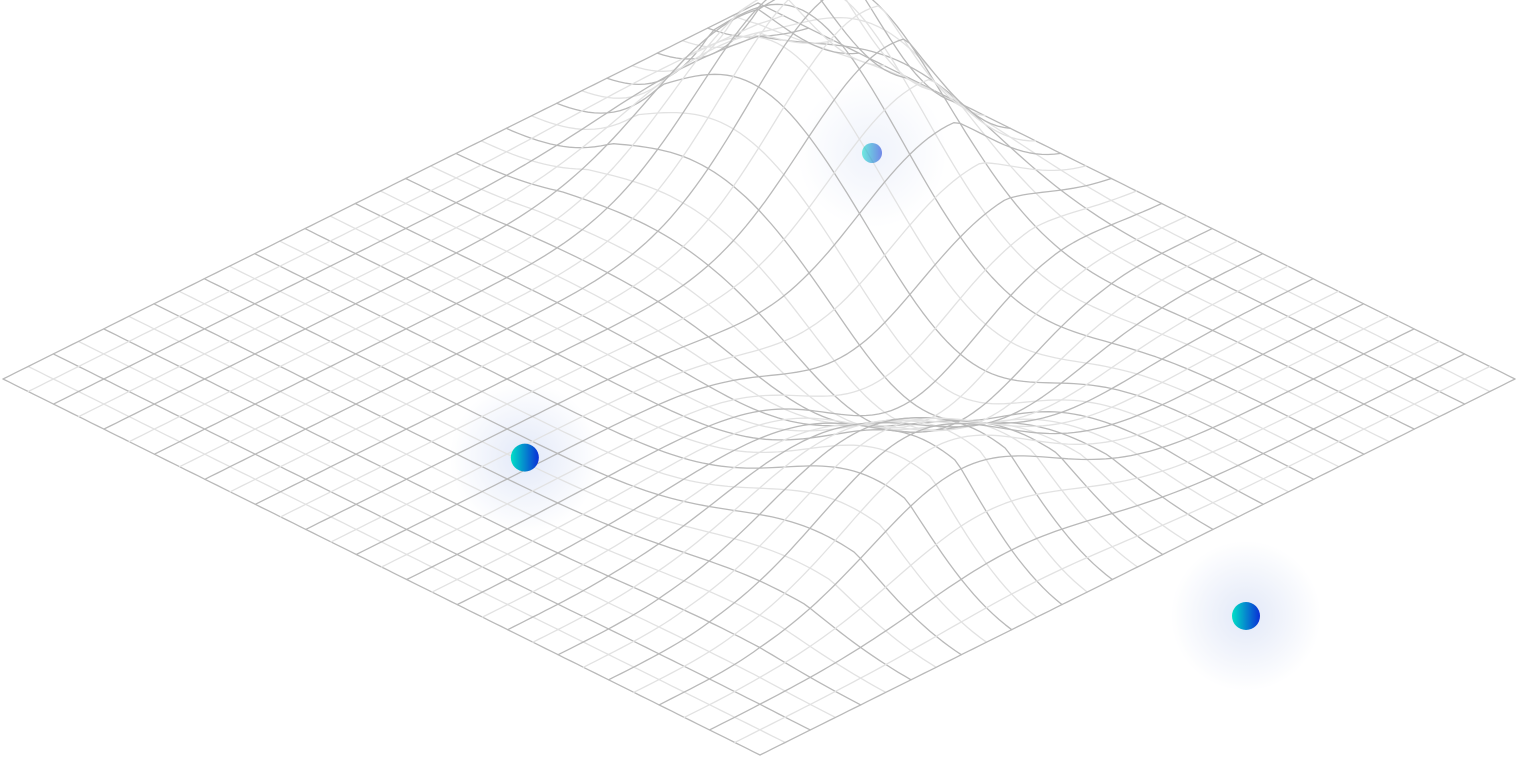 Image resolution: width=1518 pixels, height=761 pixels. What do you see at coordinates (1246, 616) in the screenshot?
I see `orb-right` at bounding box center [1246, 616].